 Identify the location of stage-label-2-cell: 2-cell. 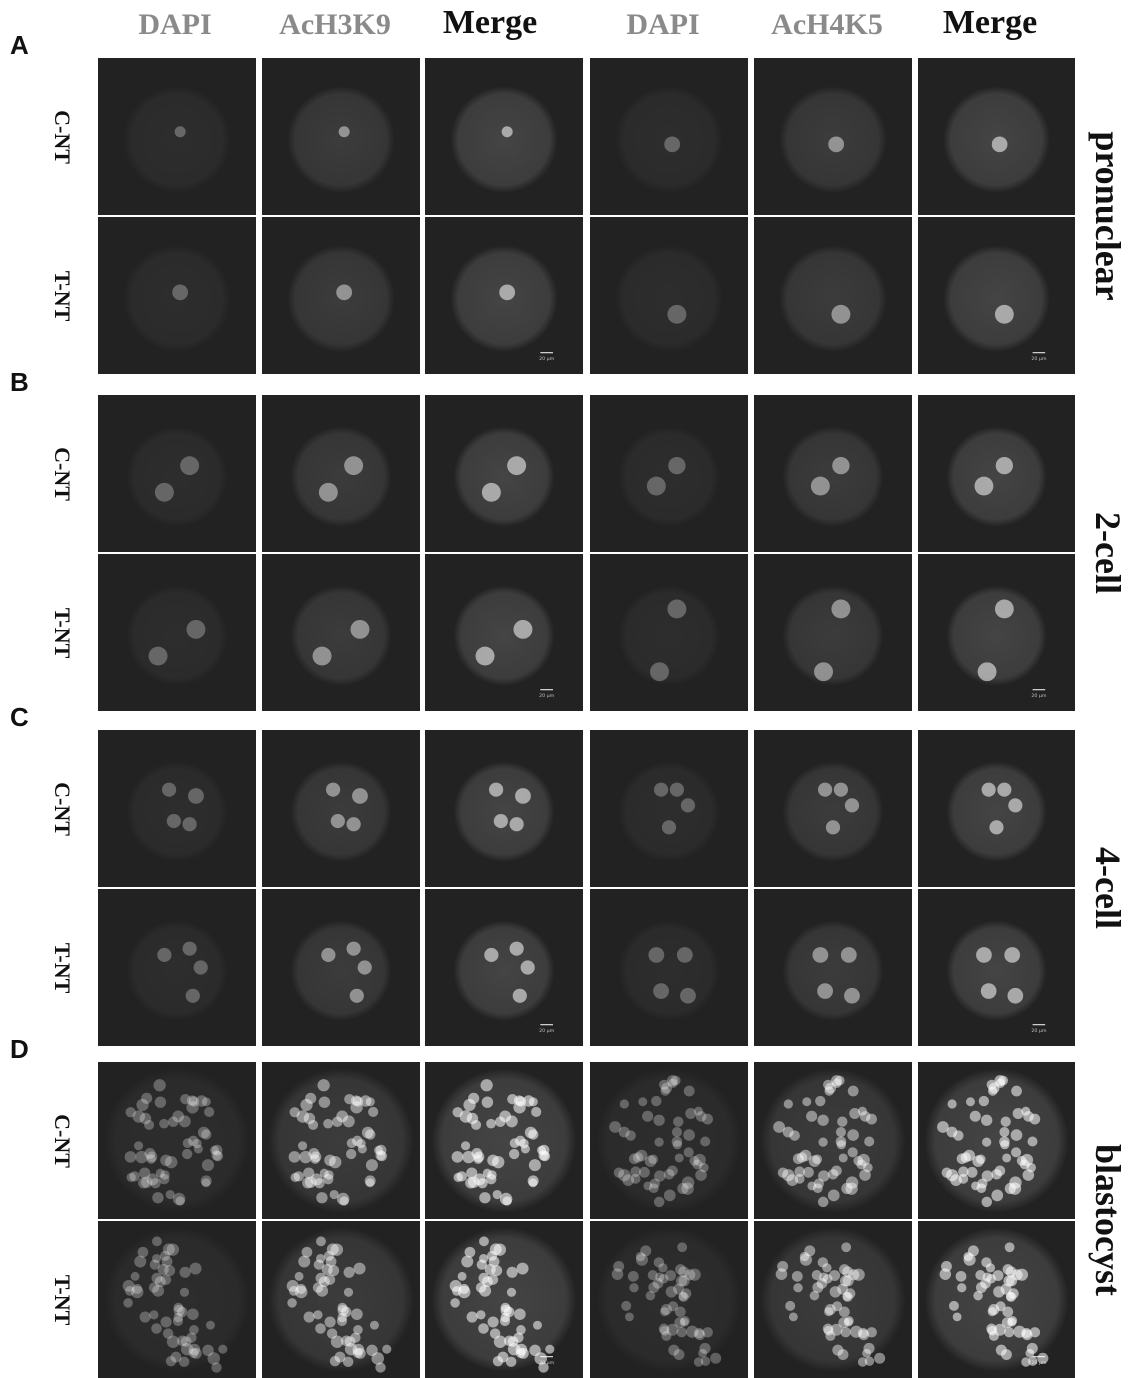
(1108, 553).